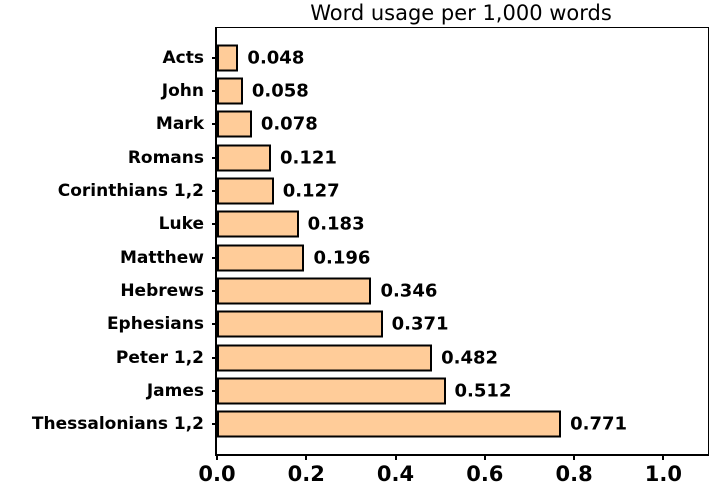 This screenshot has height=486, width=709. I want to click on value-label: 0.196, so click(342, 258).